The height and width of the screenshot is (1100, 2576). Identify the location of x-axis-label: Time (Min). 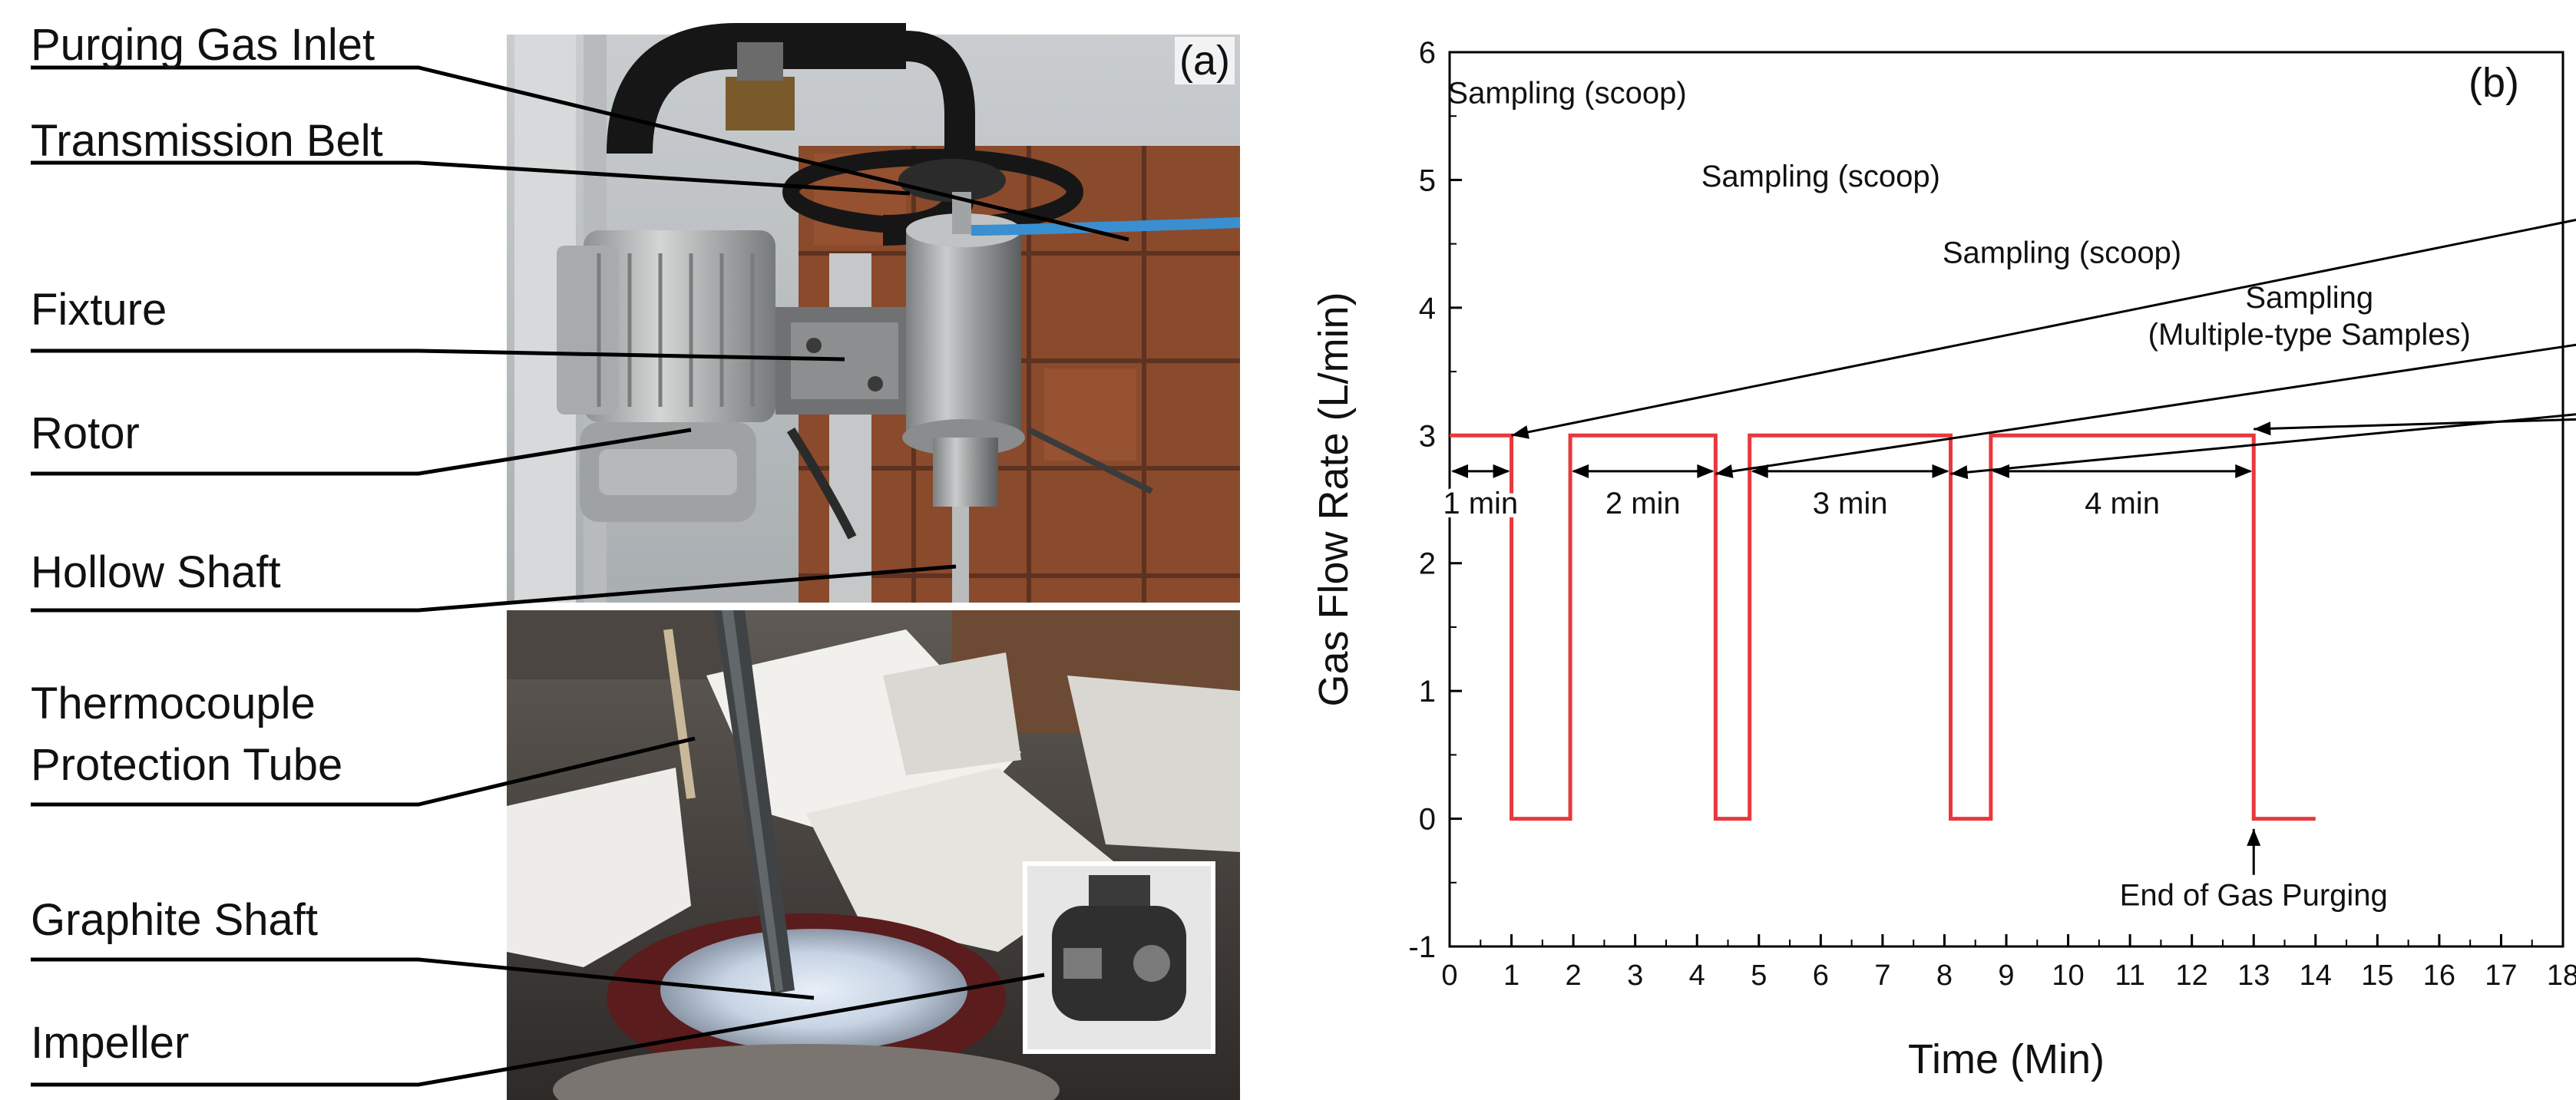
(2006, 1059).